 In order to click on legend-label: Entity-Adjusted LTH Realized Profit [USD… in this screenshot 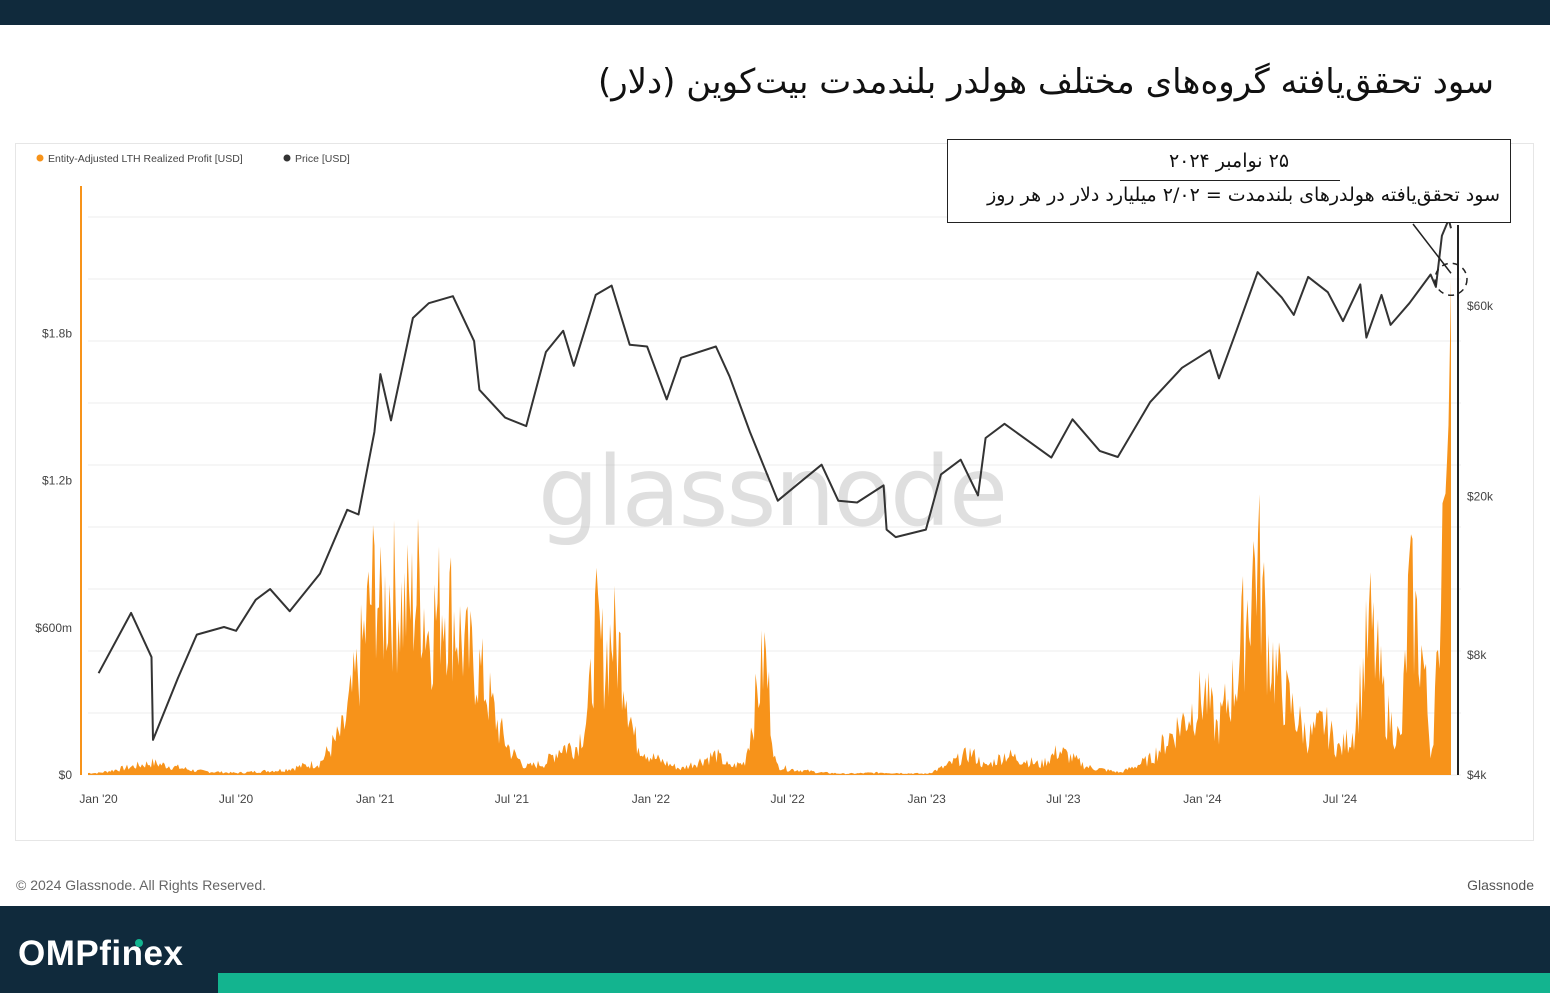, I will do `click(145, 159)`.